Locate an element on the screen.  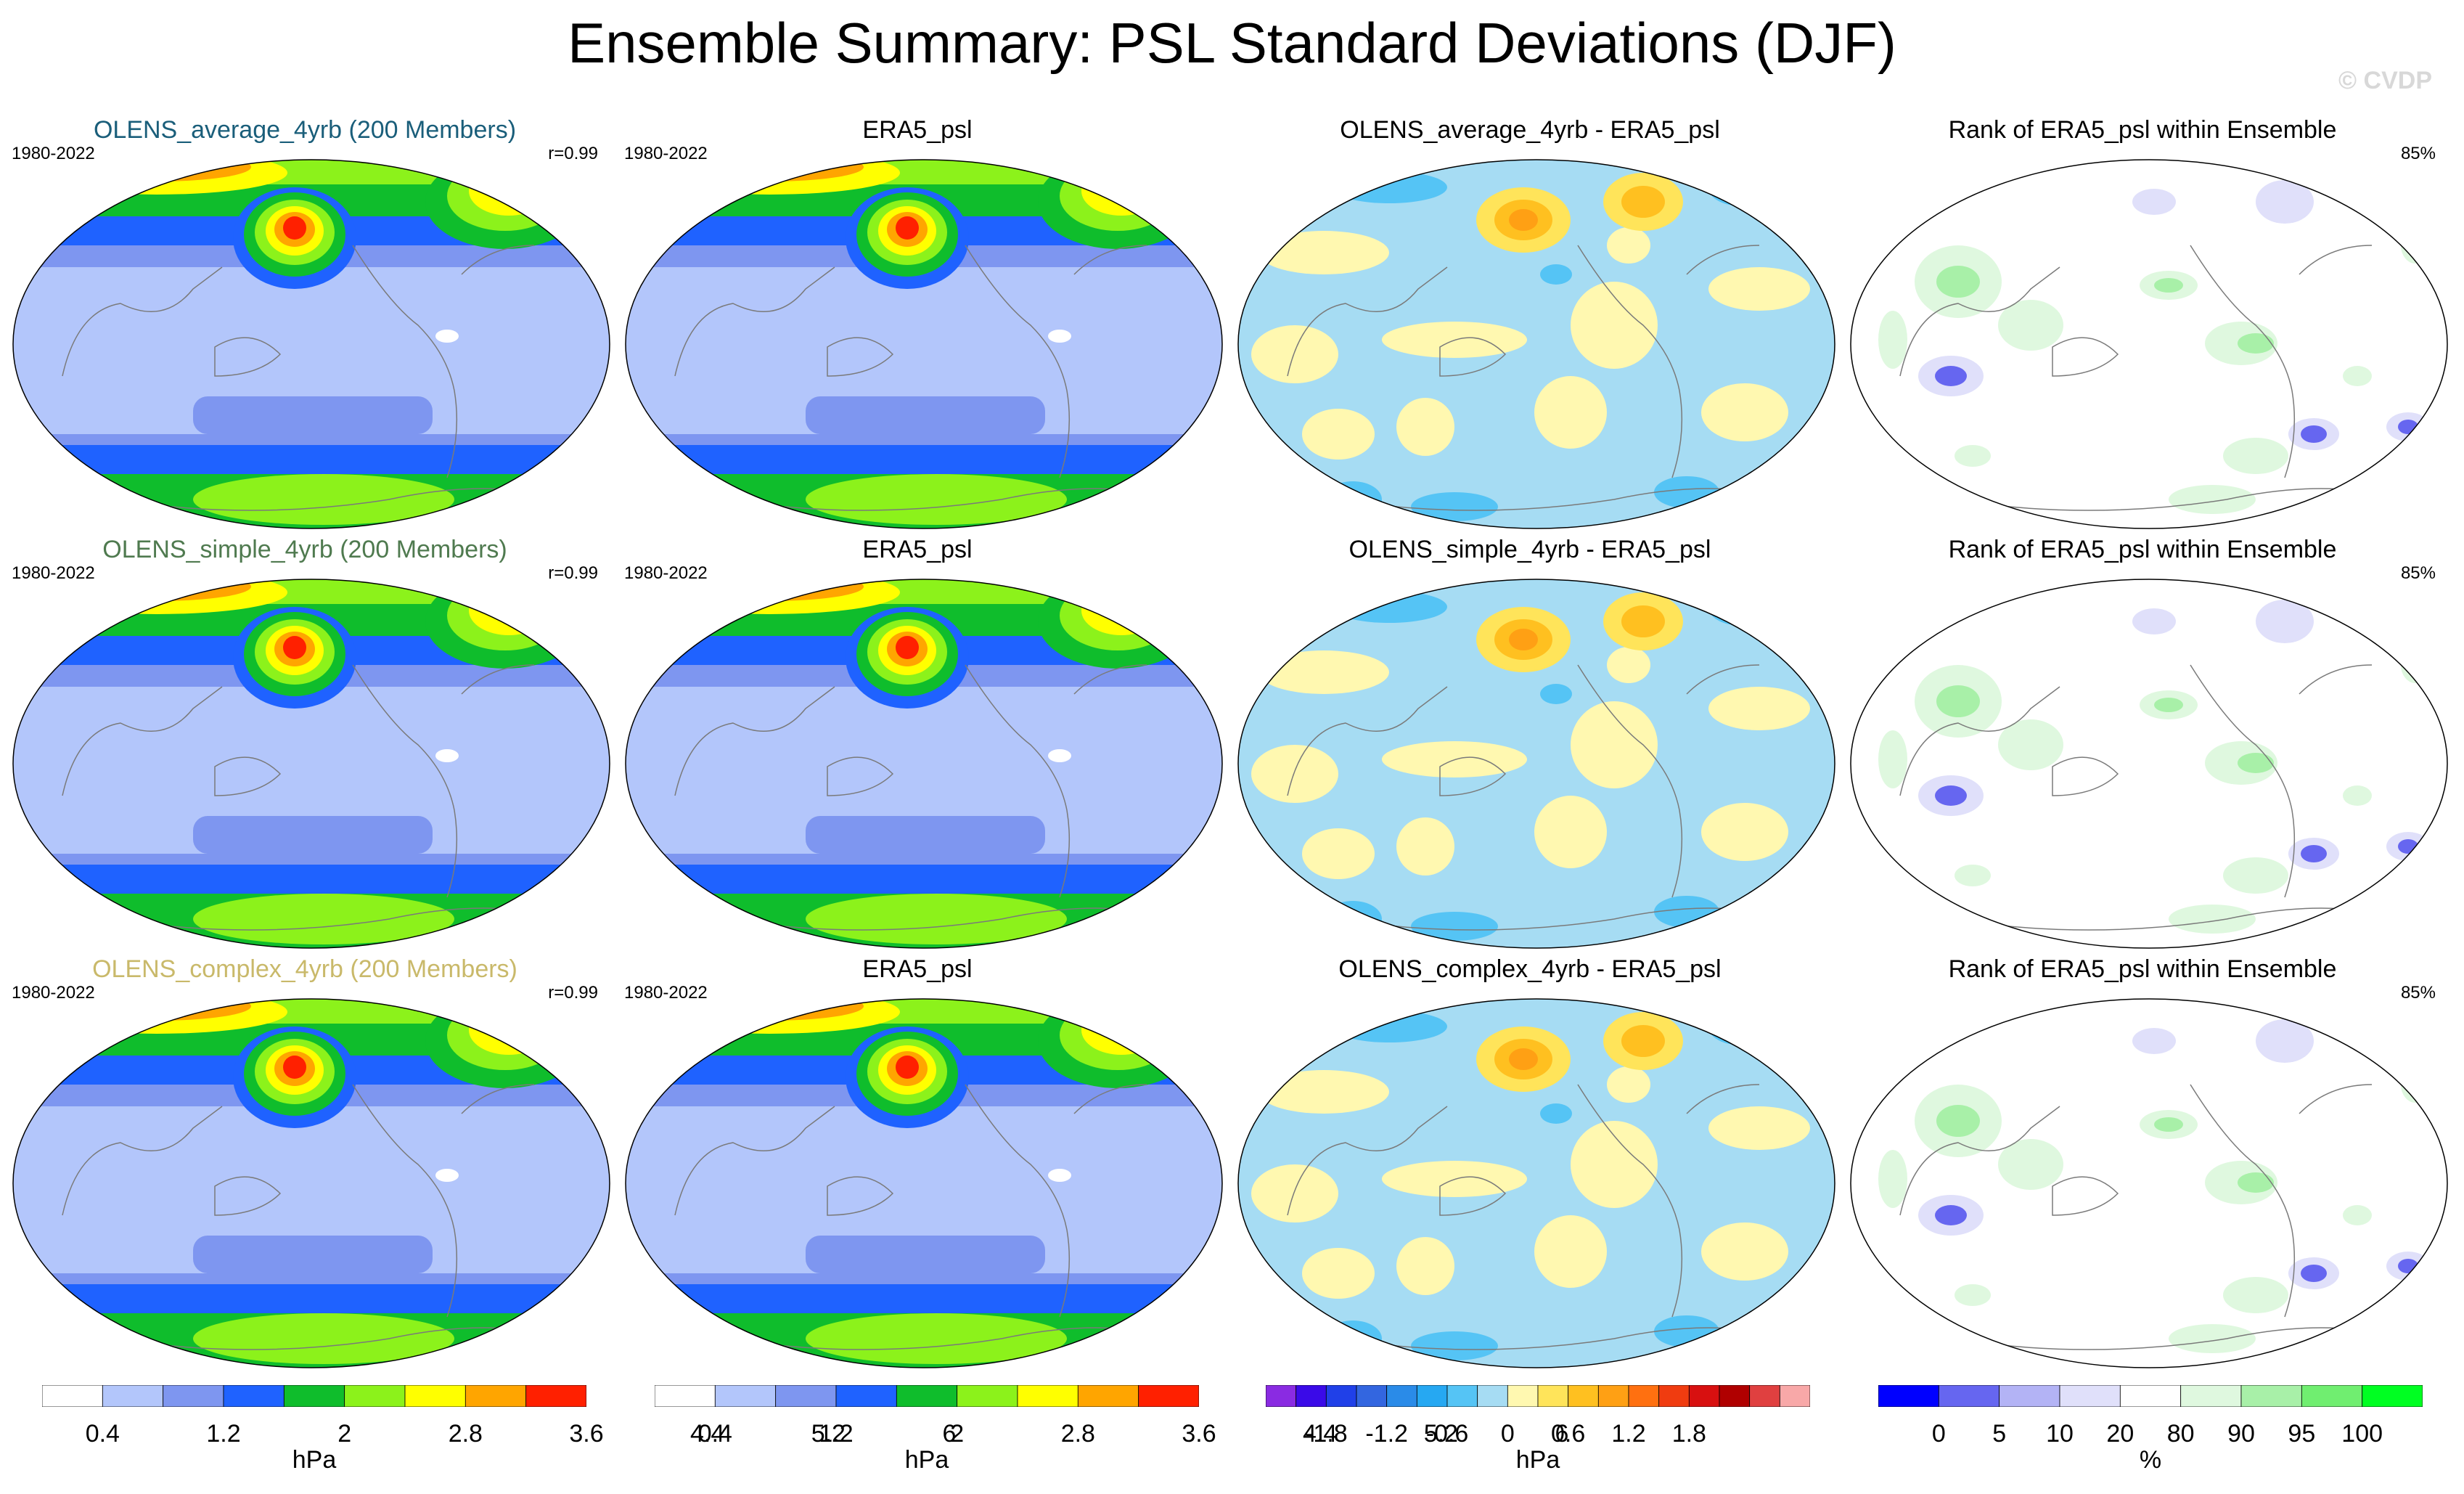
colorbar-tick-label: -0.6 is located at coordinates (1447, 1434).